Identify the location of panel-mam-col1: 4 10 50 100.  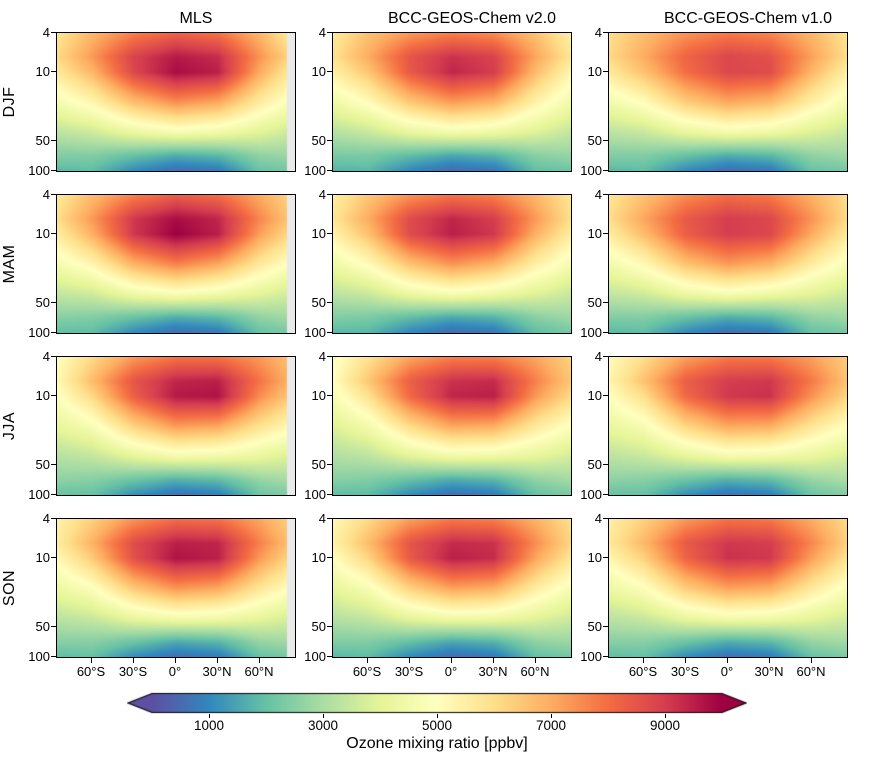
(162, 263).